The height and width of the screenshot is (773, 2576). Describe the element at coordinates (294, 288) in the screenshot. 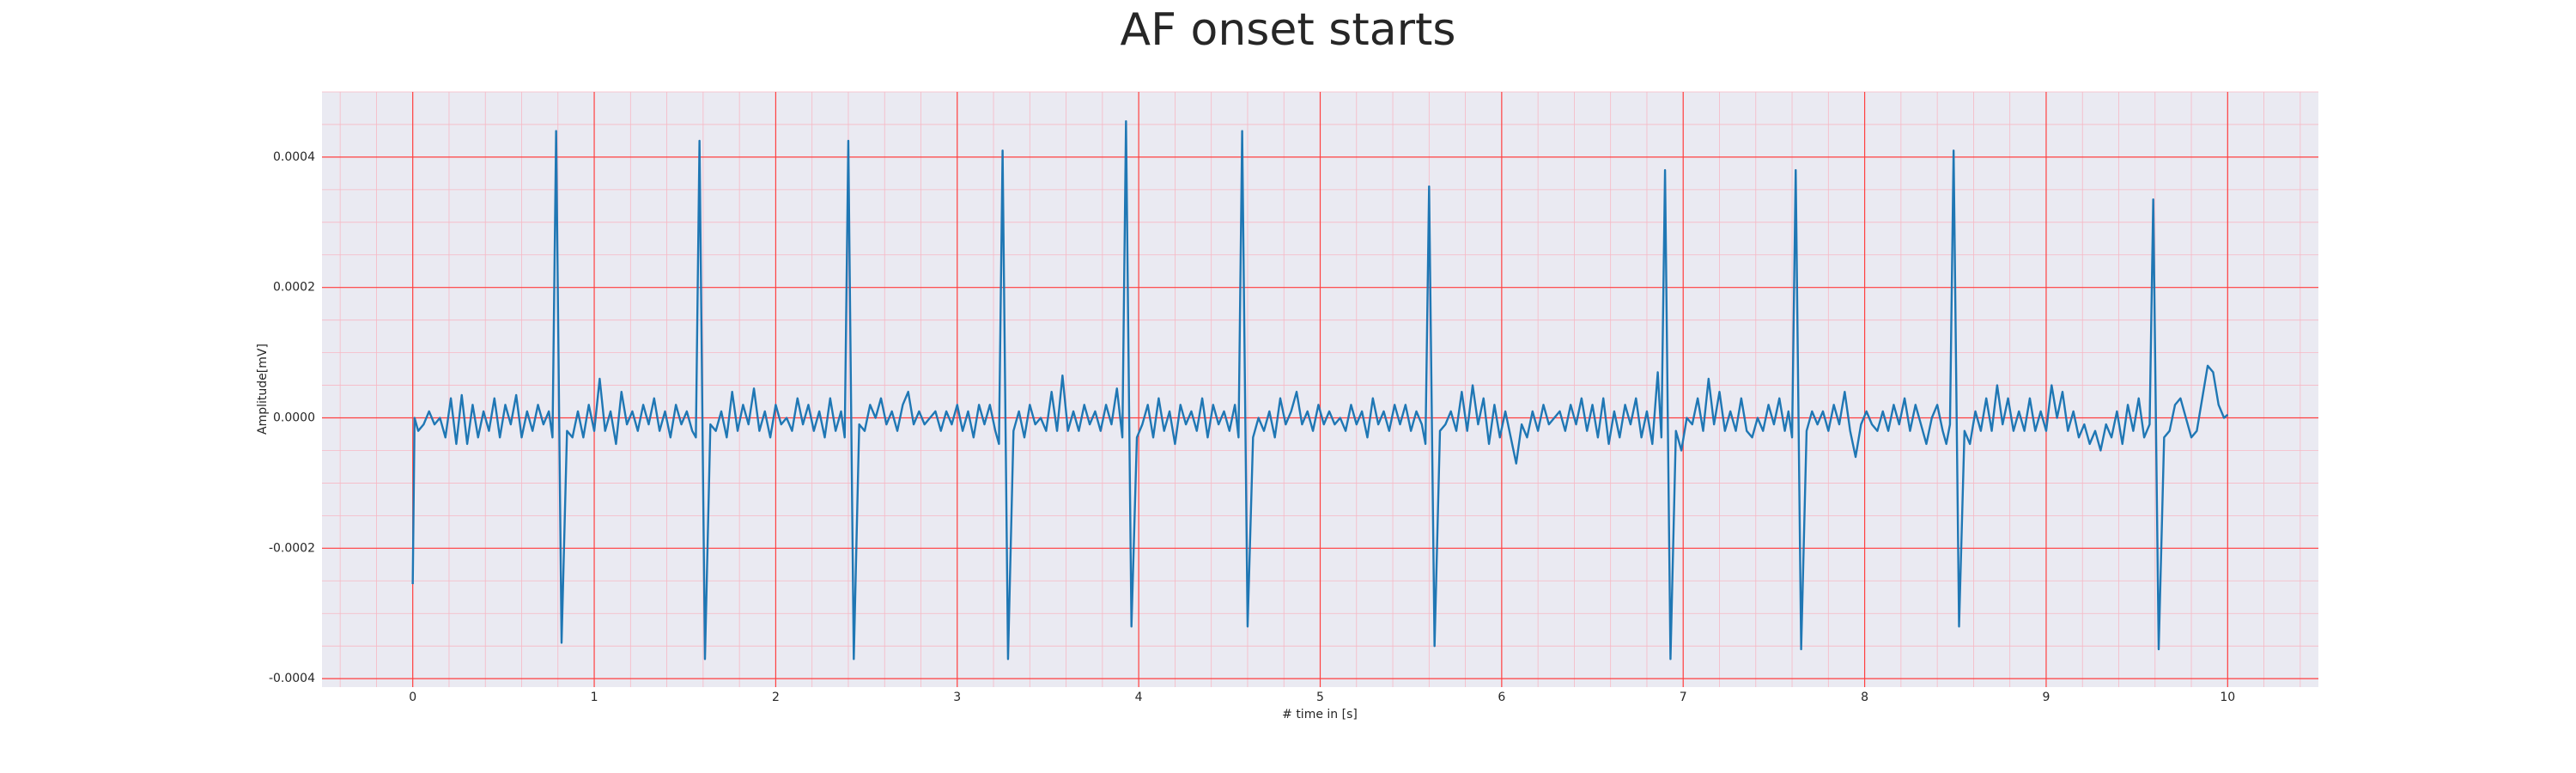

I see `y-tick-label: 0.0002` at that location.